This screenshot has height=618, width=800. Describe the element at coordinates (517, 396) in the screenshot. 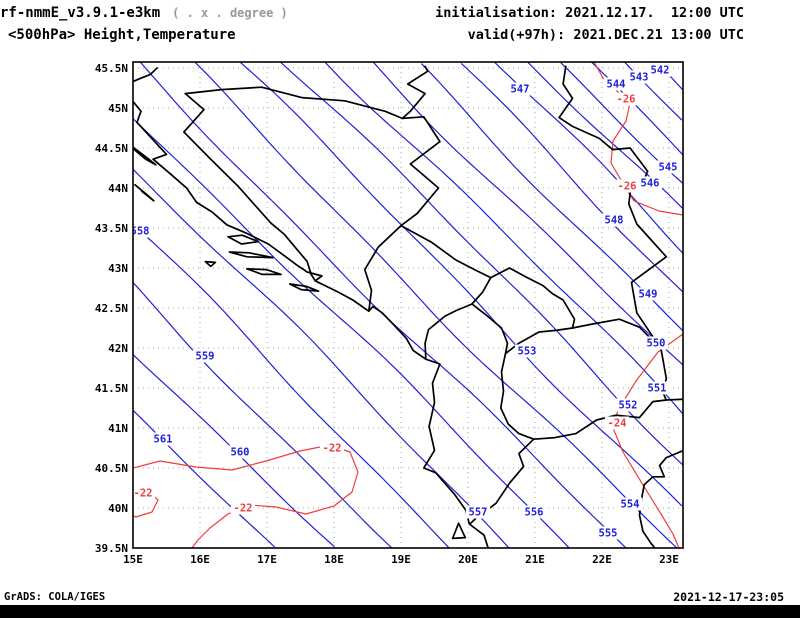

I see `border-albania-macedonia` at that location.